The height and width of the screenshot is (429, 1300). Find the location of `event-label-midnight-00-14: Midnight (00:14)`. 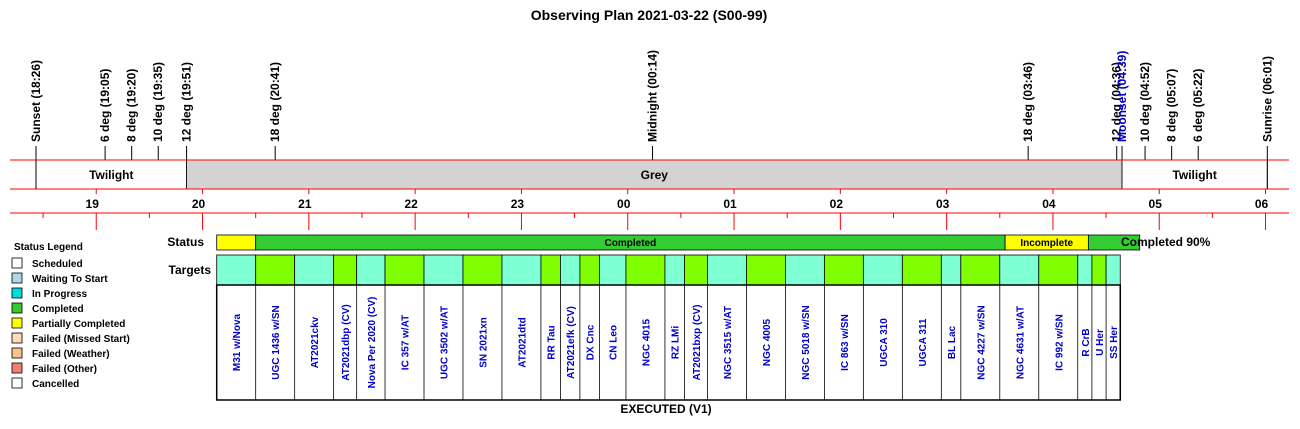

event-label-midnight-00-14: Midnight (00:14) is located at coordinates (653, 96).